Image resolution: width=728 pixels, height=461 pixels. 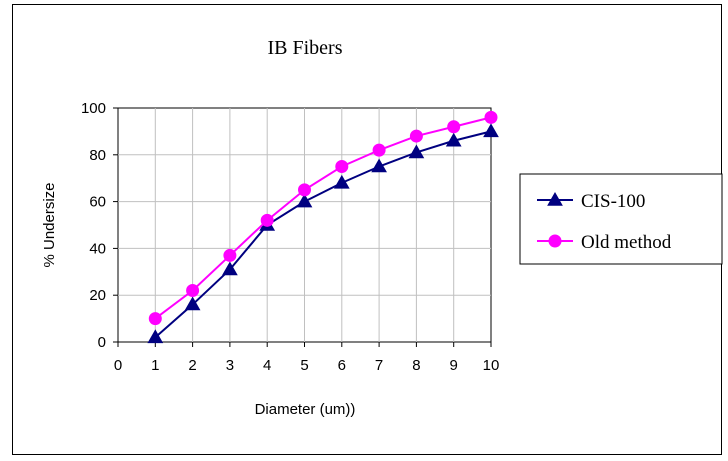 I want to click on x-tick-label: 2, so click(x=192, y=365).